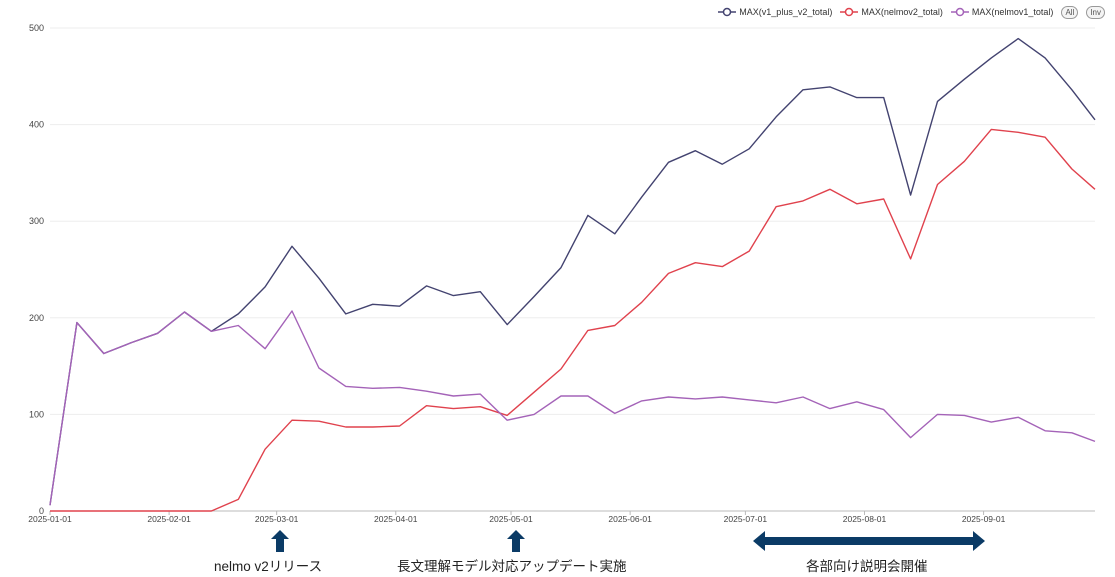 This screenshot has height=577, width=1115. Describe the element at coordinates (41, 511) in the screenshot. I see `y-tick-label: 0` at that location.